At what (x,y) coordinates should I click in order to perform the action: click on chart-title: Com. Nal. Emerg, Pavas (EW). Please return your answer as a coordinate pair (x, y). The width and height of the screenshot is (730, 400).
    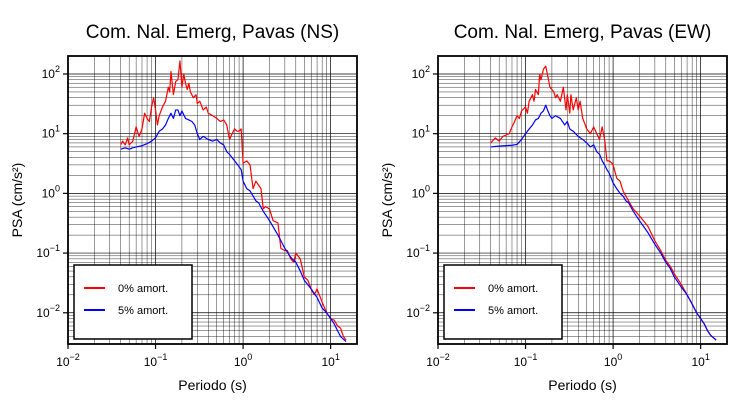
    Looking at the image, I should click on (583, 32).